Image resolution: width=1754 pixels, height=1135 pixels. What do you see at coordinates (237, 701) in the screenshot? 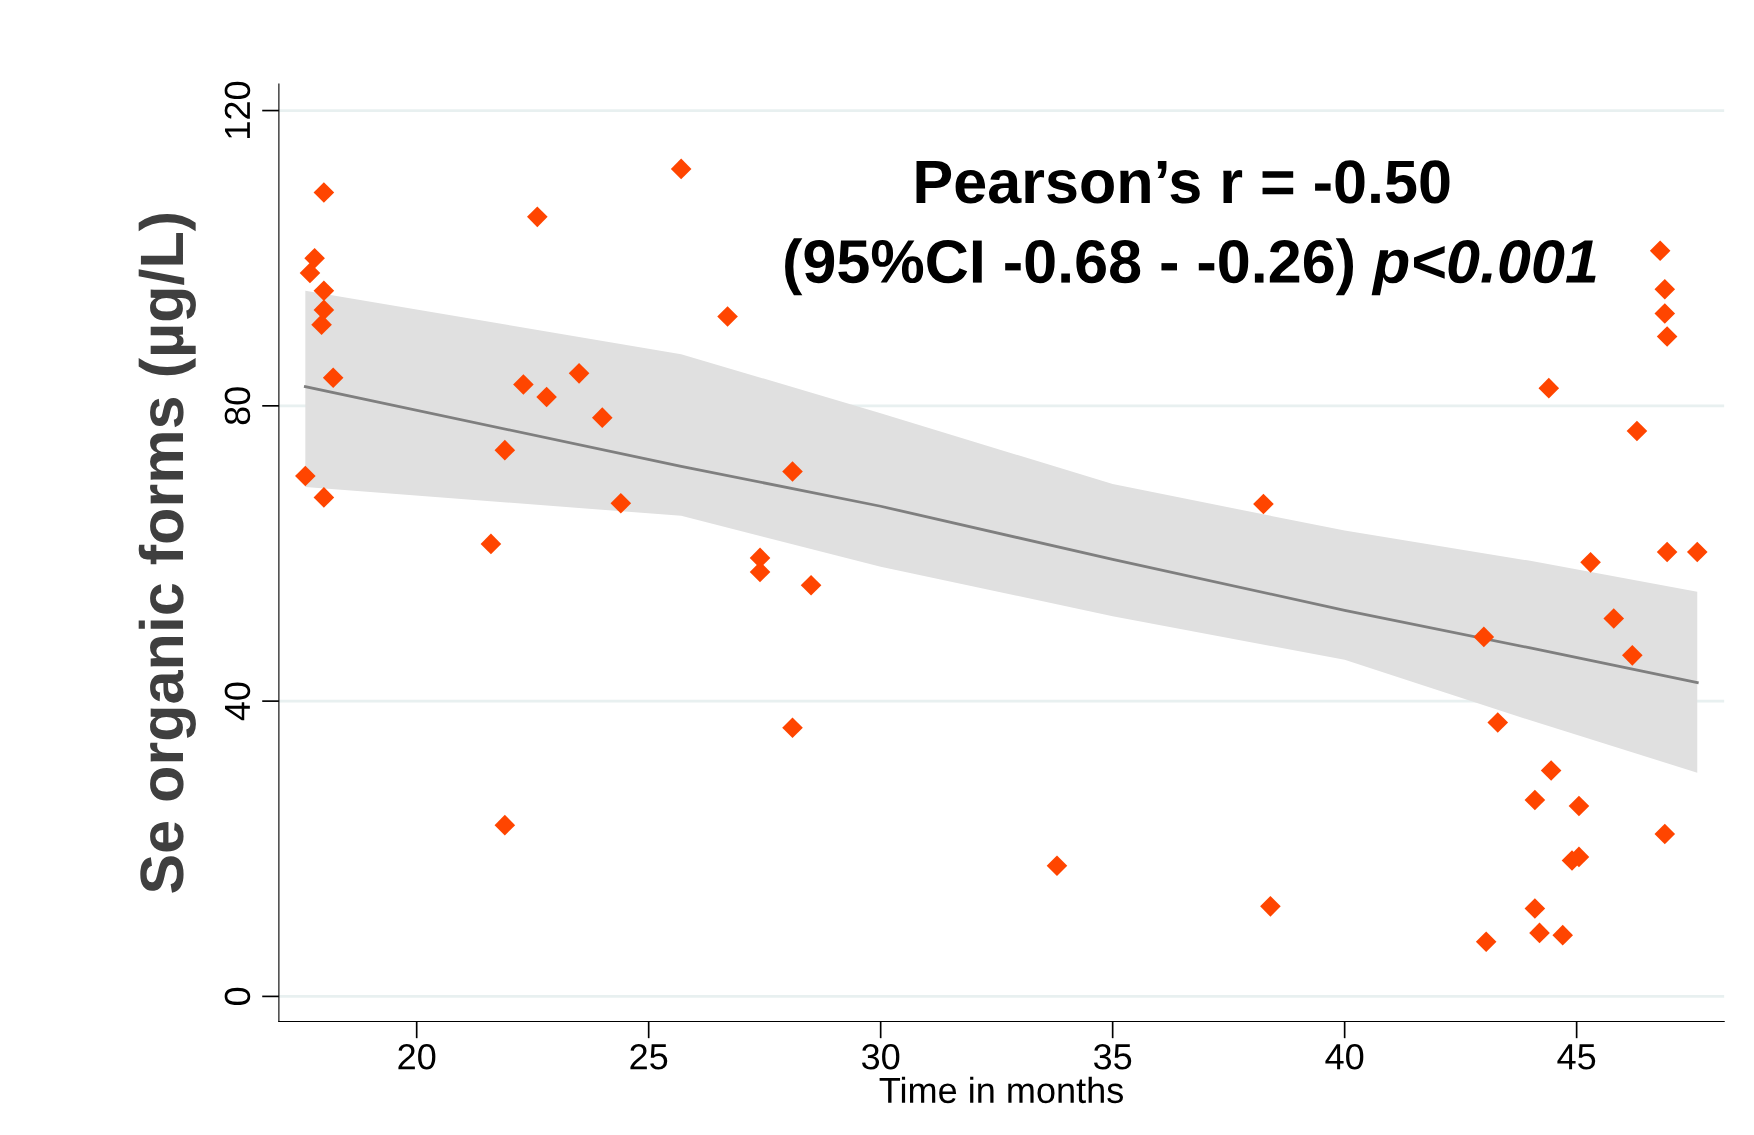
I see `y-tick-label: 40` at bounding box center [237, 701].